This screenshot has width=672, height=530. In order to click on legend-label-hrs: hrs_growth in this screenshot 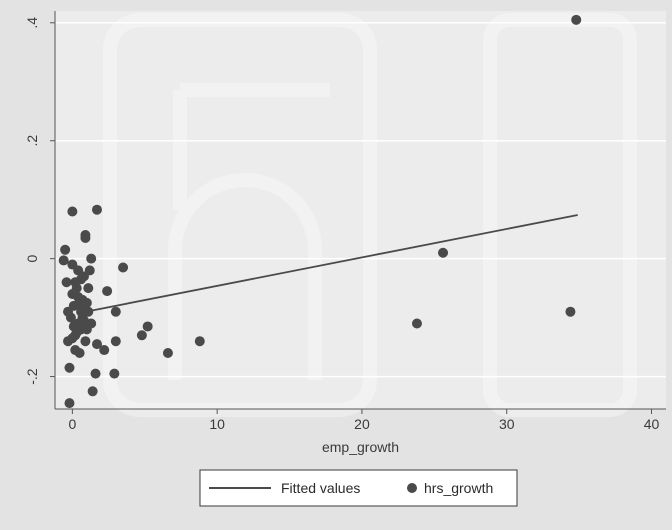, I will do `click(458, 488)`.